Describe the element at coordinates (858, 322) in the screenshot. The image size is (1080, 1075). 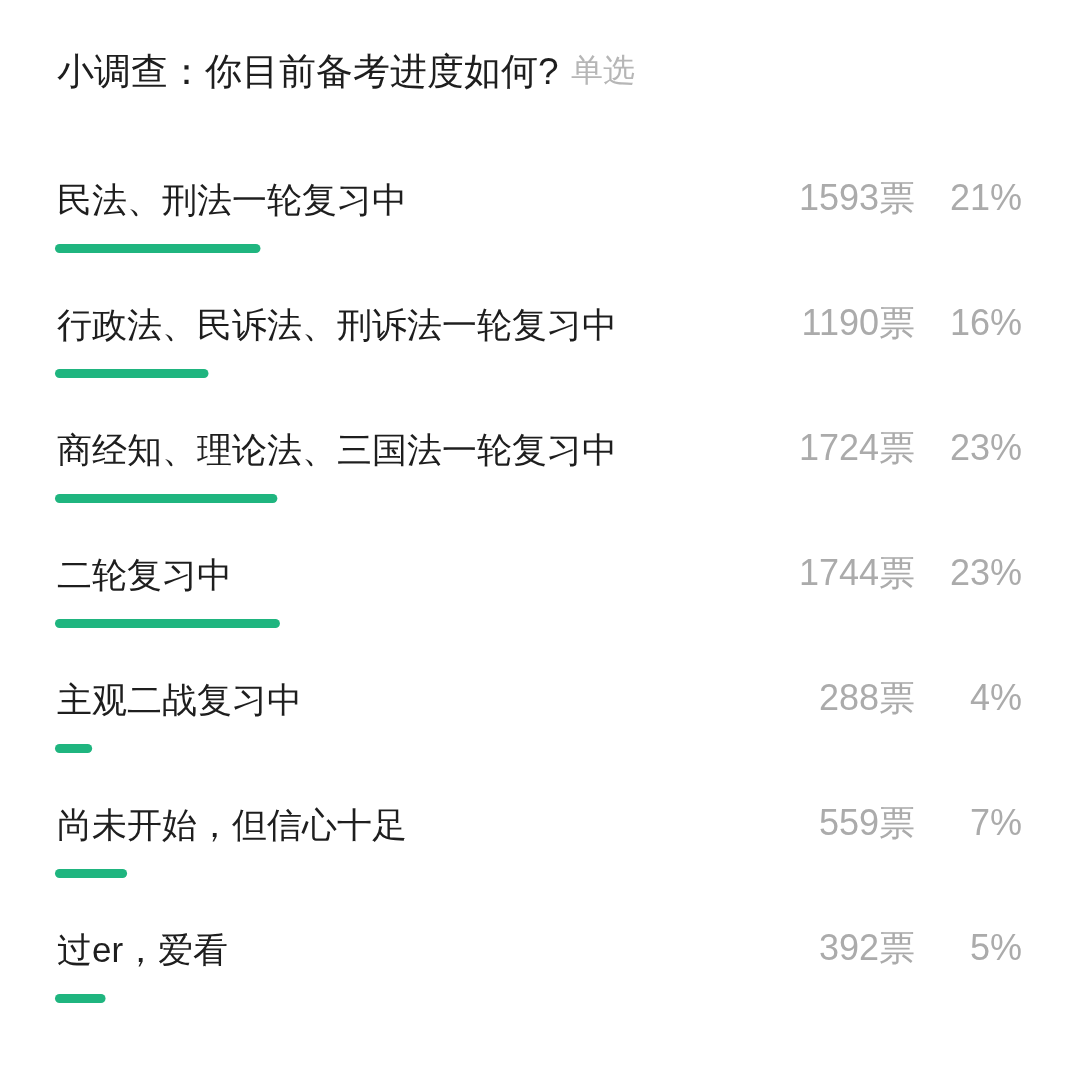
I see `value-label: 1190票` at that location.